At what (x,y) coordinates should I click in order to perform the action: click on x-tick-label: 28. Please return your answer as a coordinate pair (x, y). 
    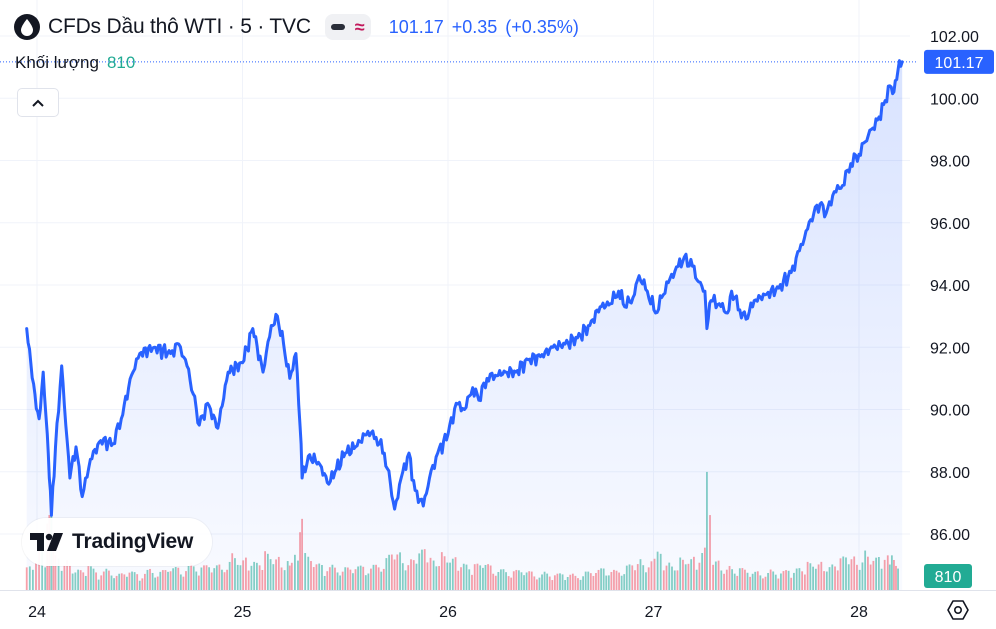
    Looking at the image, I should click on (859, 612).